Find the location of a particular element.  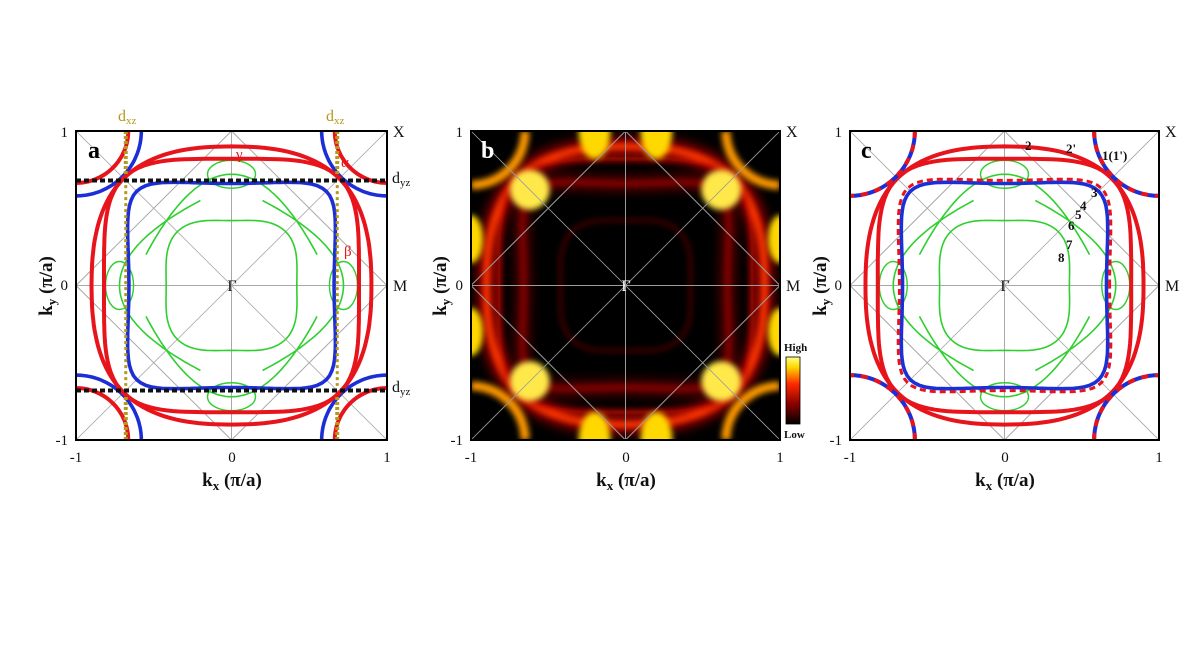

beta-sheet-a is located at coordinates (231, 285).